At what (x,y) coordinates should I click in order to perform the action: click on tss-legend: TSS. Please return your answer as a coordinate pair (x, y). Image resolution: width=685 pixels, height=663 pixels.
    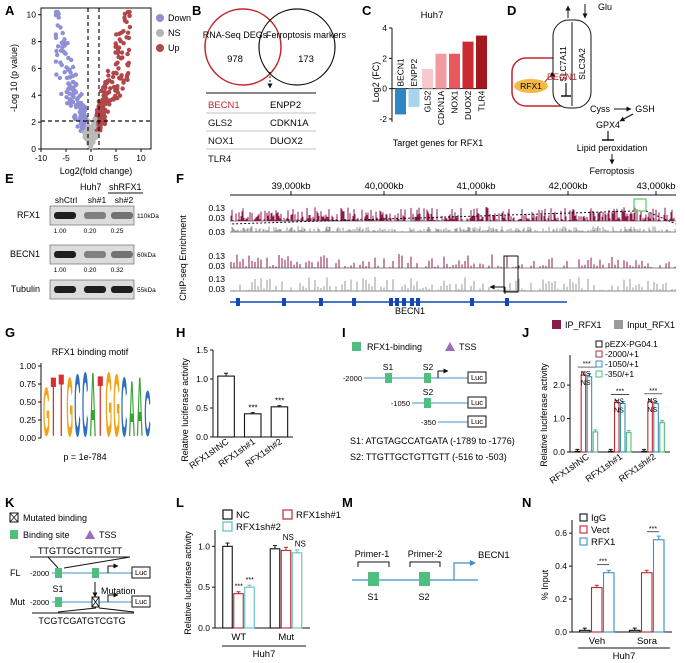
    Looking at the image, I should click on (108, 535).